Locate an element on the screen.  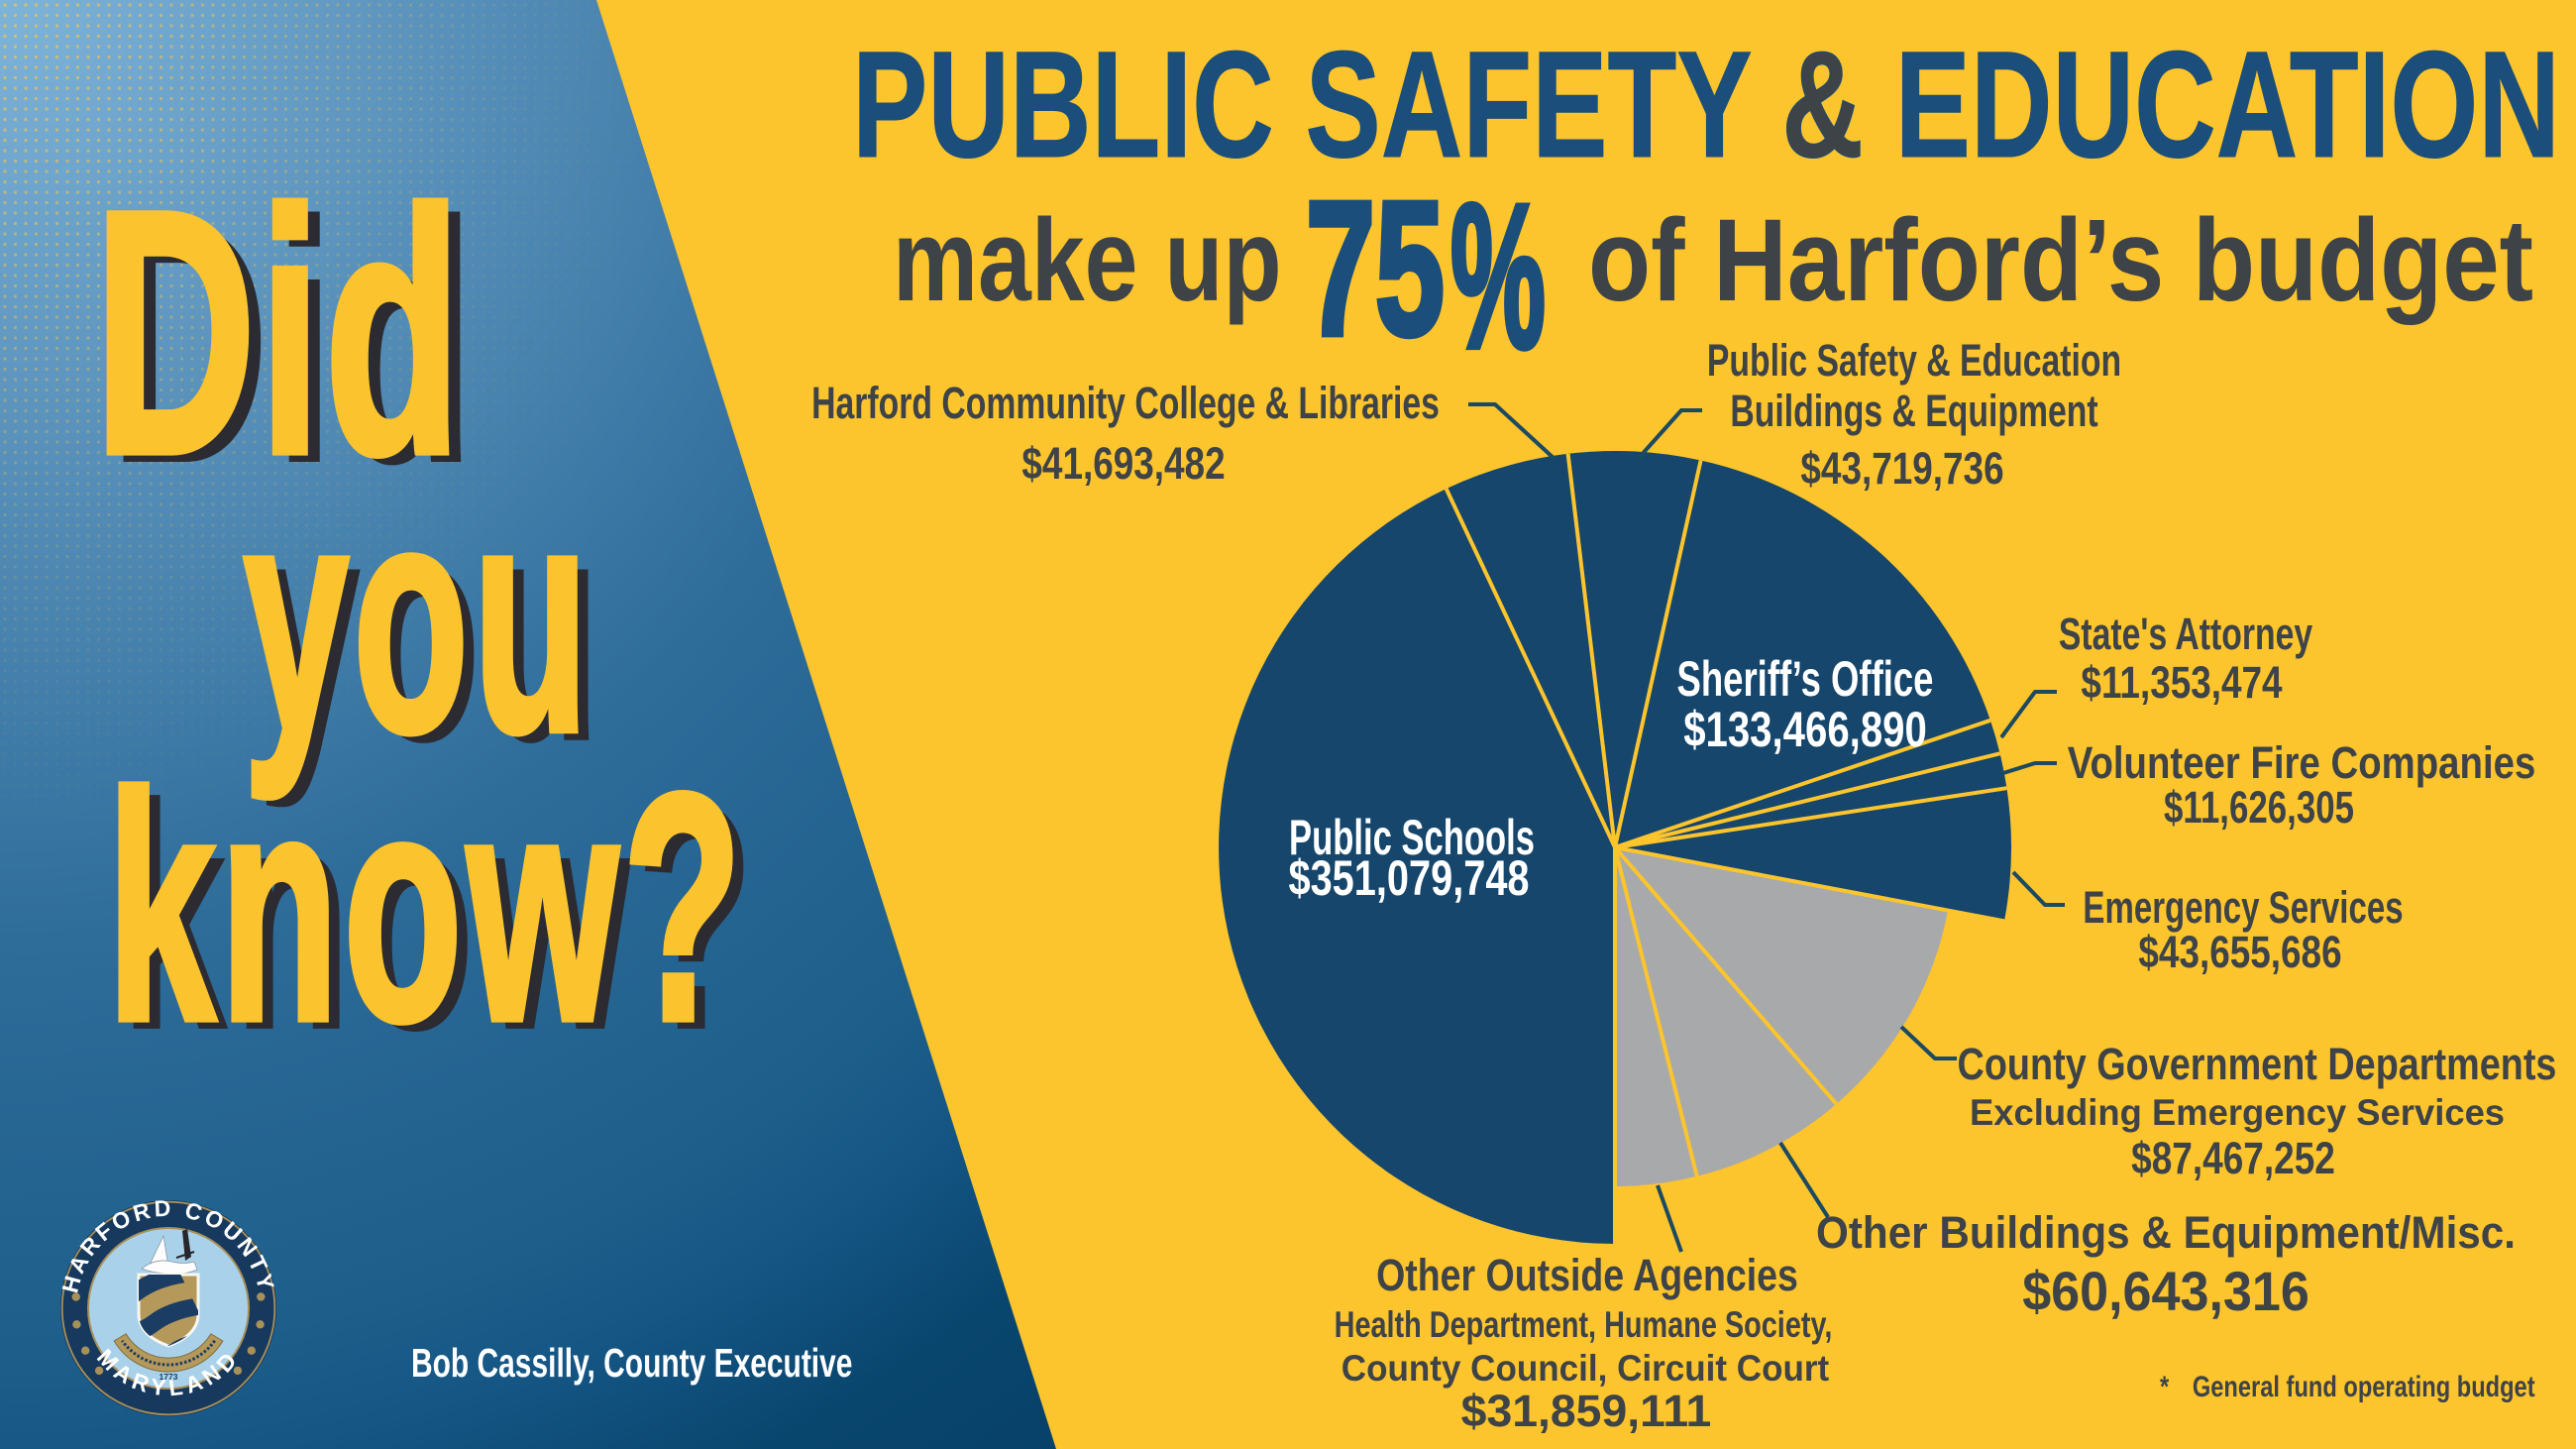
svg-text: 1773 is located at coordinates (169, 1377).